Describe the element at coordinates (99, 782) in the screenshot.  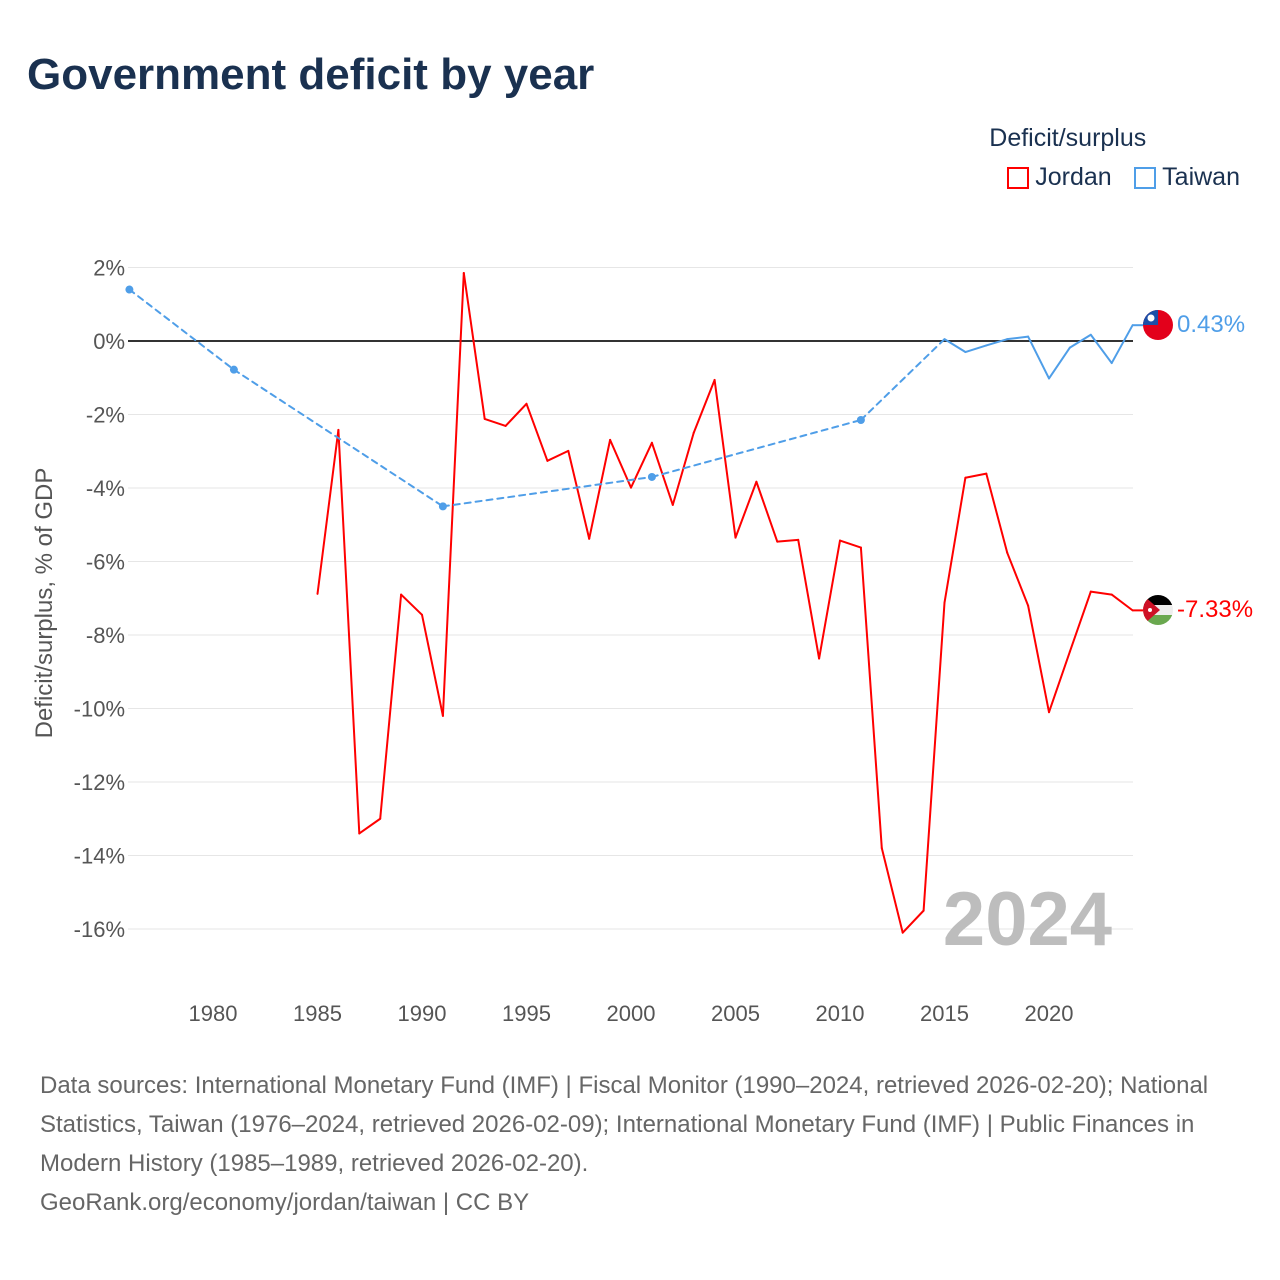
I see `y-tick-label: -12%` at that location.